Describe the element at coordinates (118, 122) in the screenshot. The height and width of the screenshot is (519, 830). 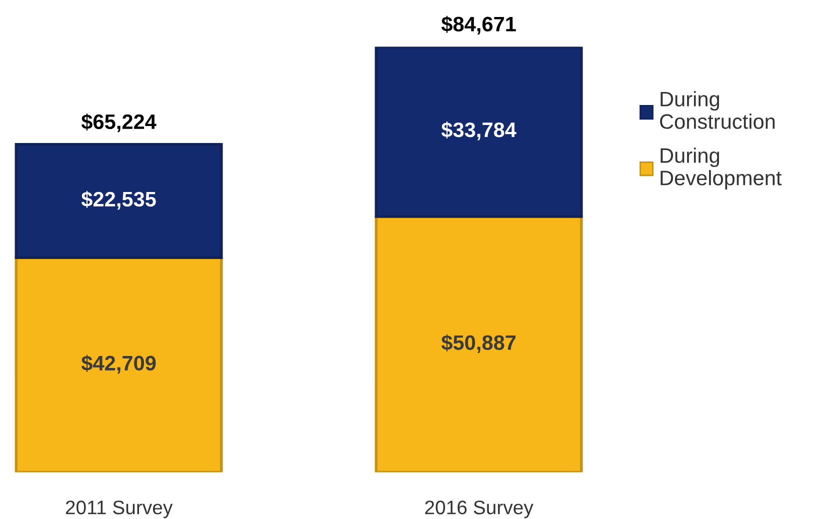
I see `annotation: $65,224` at that location.